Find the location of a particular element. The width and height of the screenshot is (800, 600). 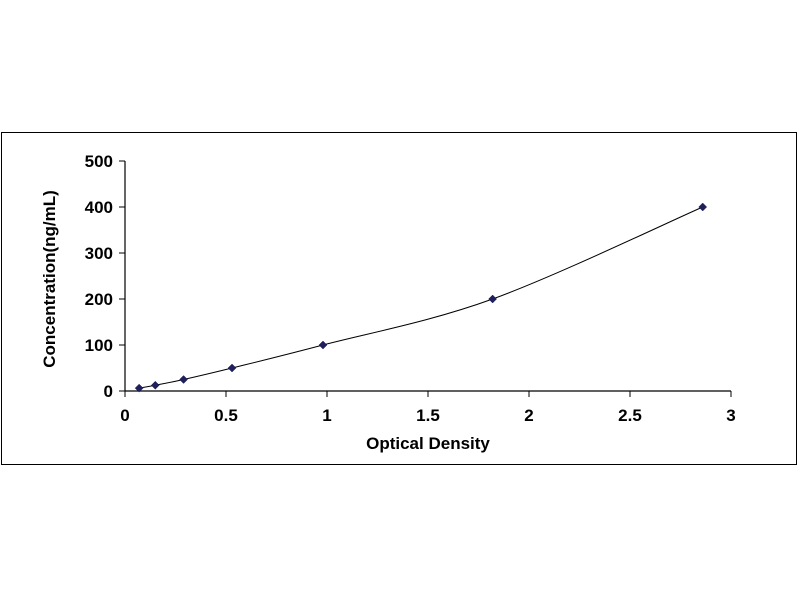

x-tick-label: 0 is located at coordinates (124, 415).